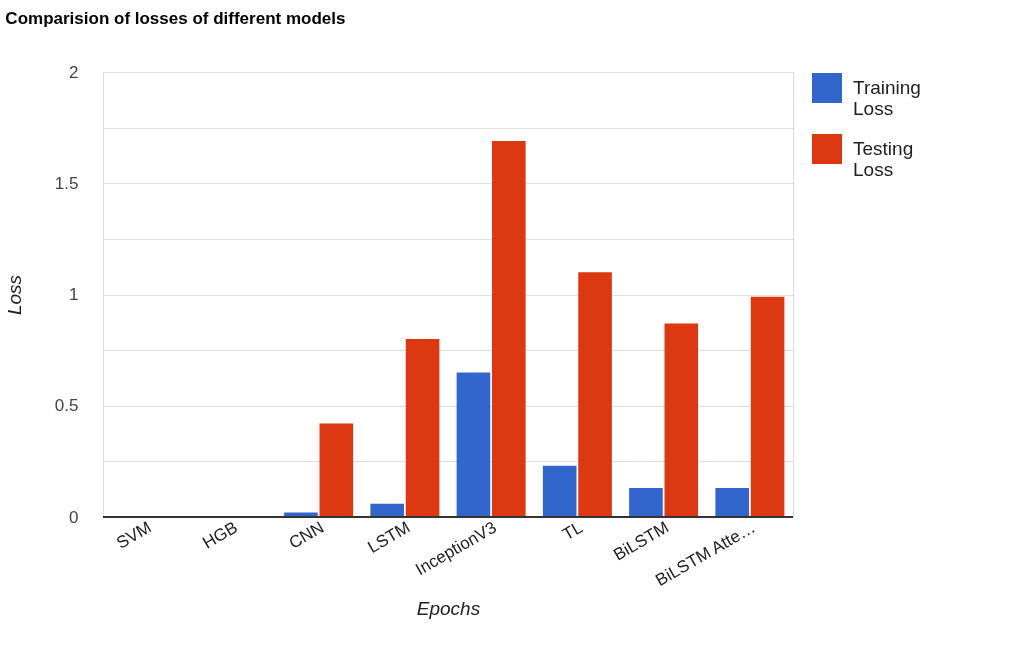  Describe the element at coordinates (134, 535) in the screenshot. I see `x-tick-label: SVM` at that location.